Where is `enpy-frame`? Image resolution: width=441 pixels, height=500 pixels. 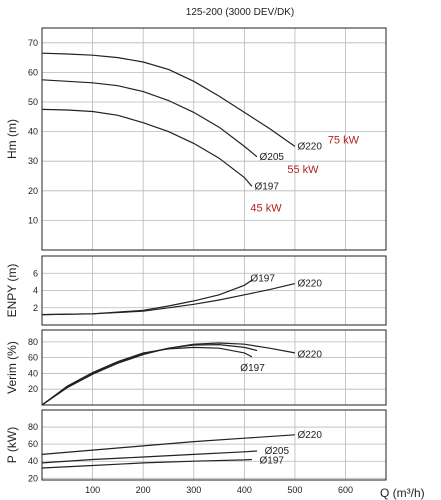
enpy-frame is located at coordinates (214, 290).